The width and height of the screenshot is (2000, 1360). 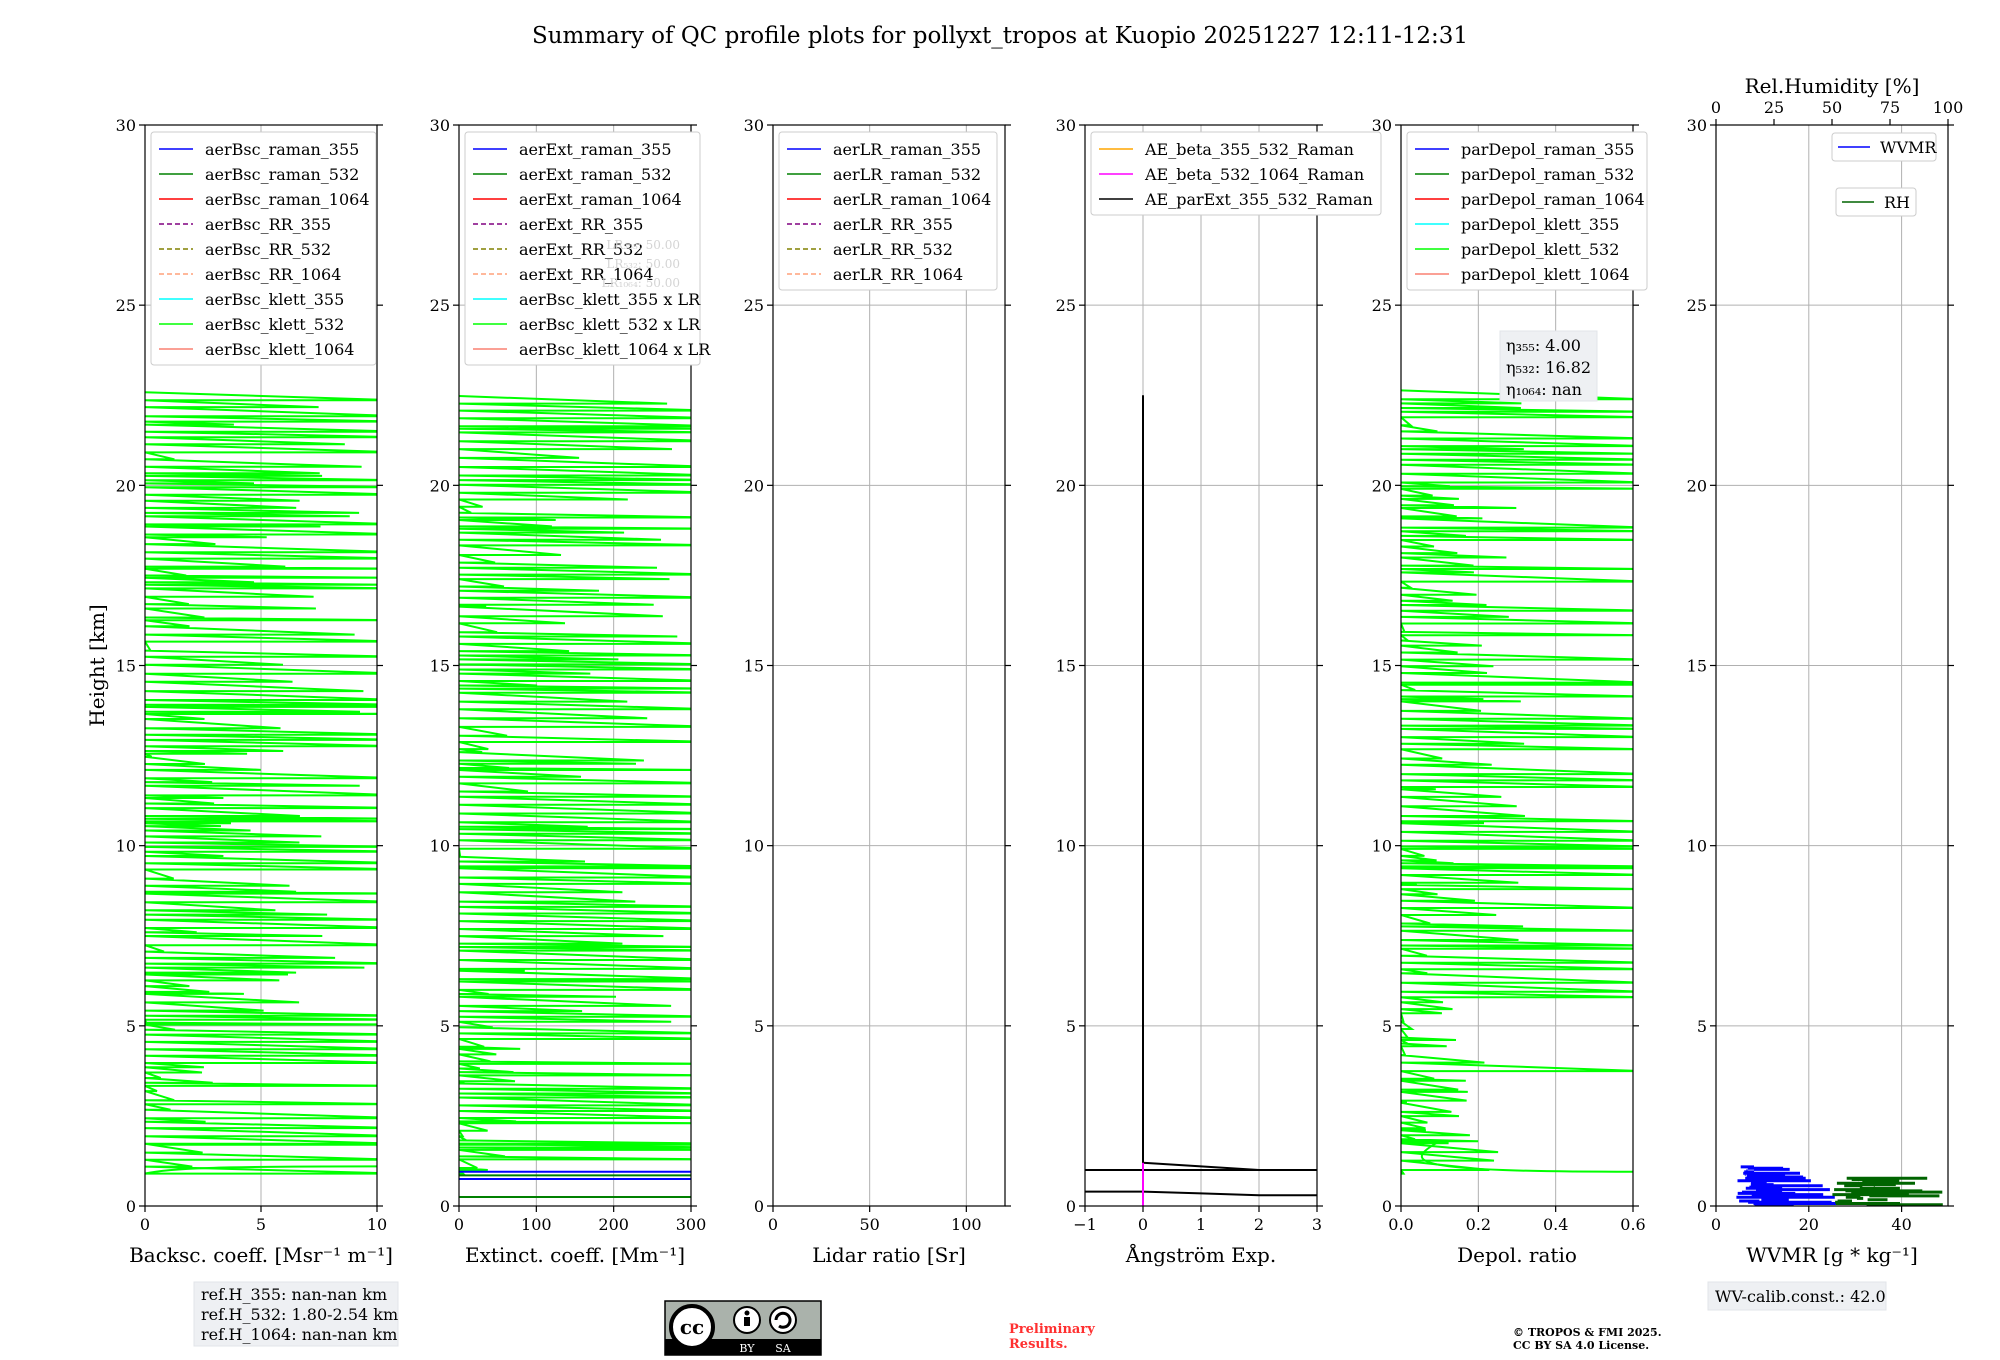 I want to click on eta-box, so click(x=1548, y=366).